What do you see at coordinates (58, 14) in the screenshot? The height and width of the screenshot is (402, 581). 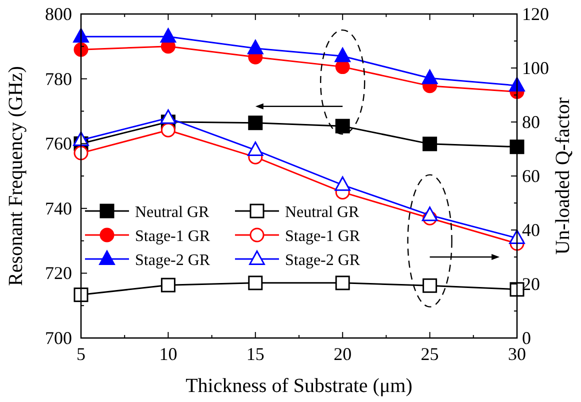 I see `y-tick-label: 800` at bounding box center [58, 14].